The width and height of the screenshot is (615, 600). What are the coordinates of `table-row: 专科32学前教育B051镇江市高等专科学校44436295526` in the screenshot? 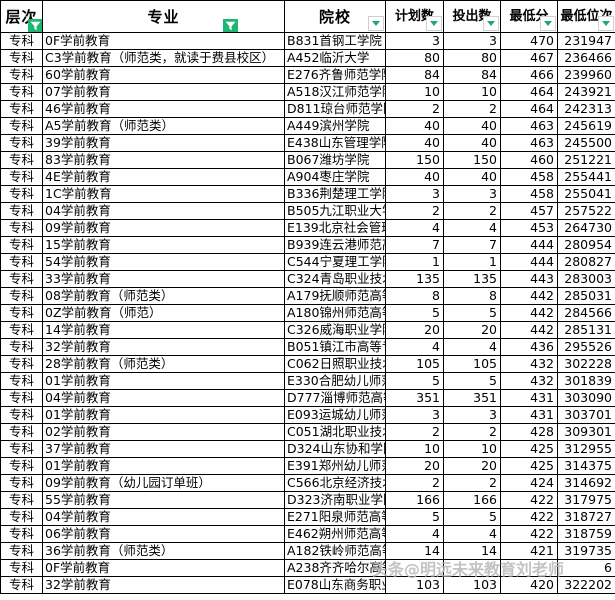 It's located at (307, 347).